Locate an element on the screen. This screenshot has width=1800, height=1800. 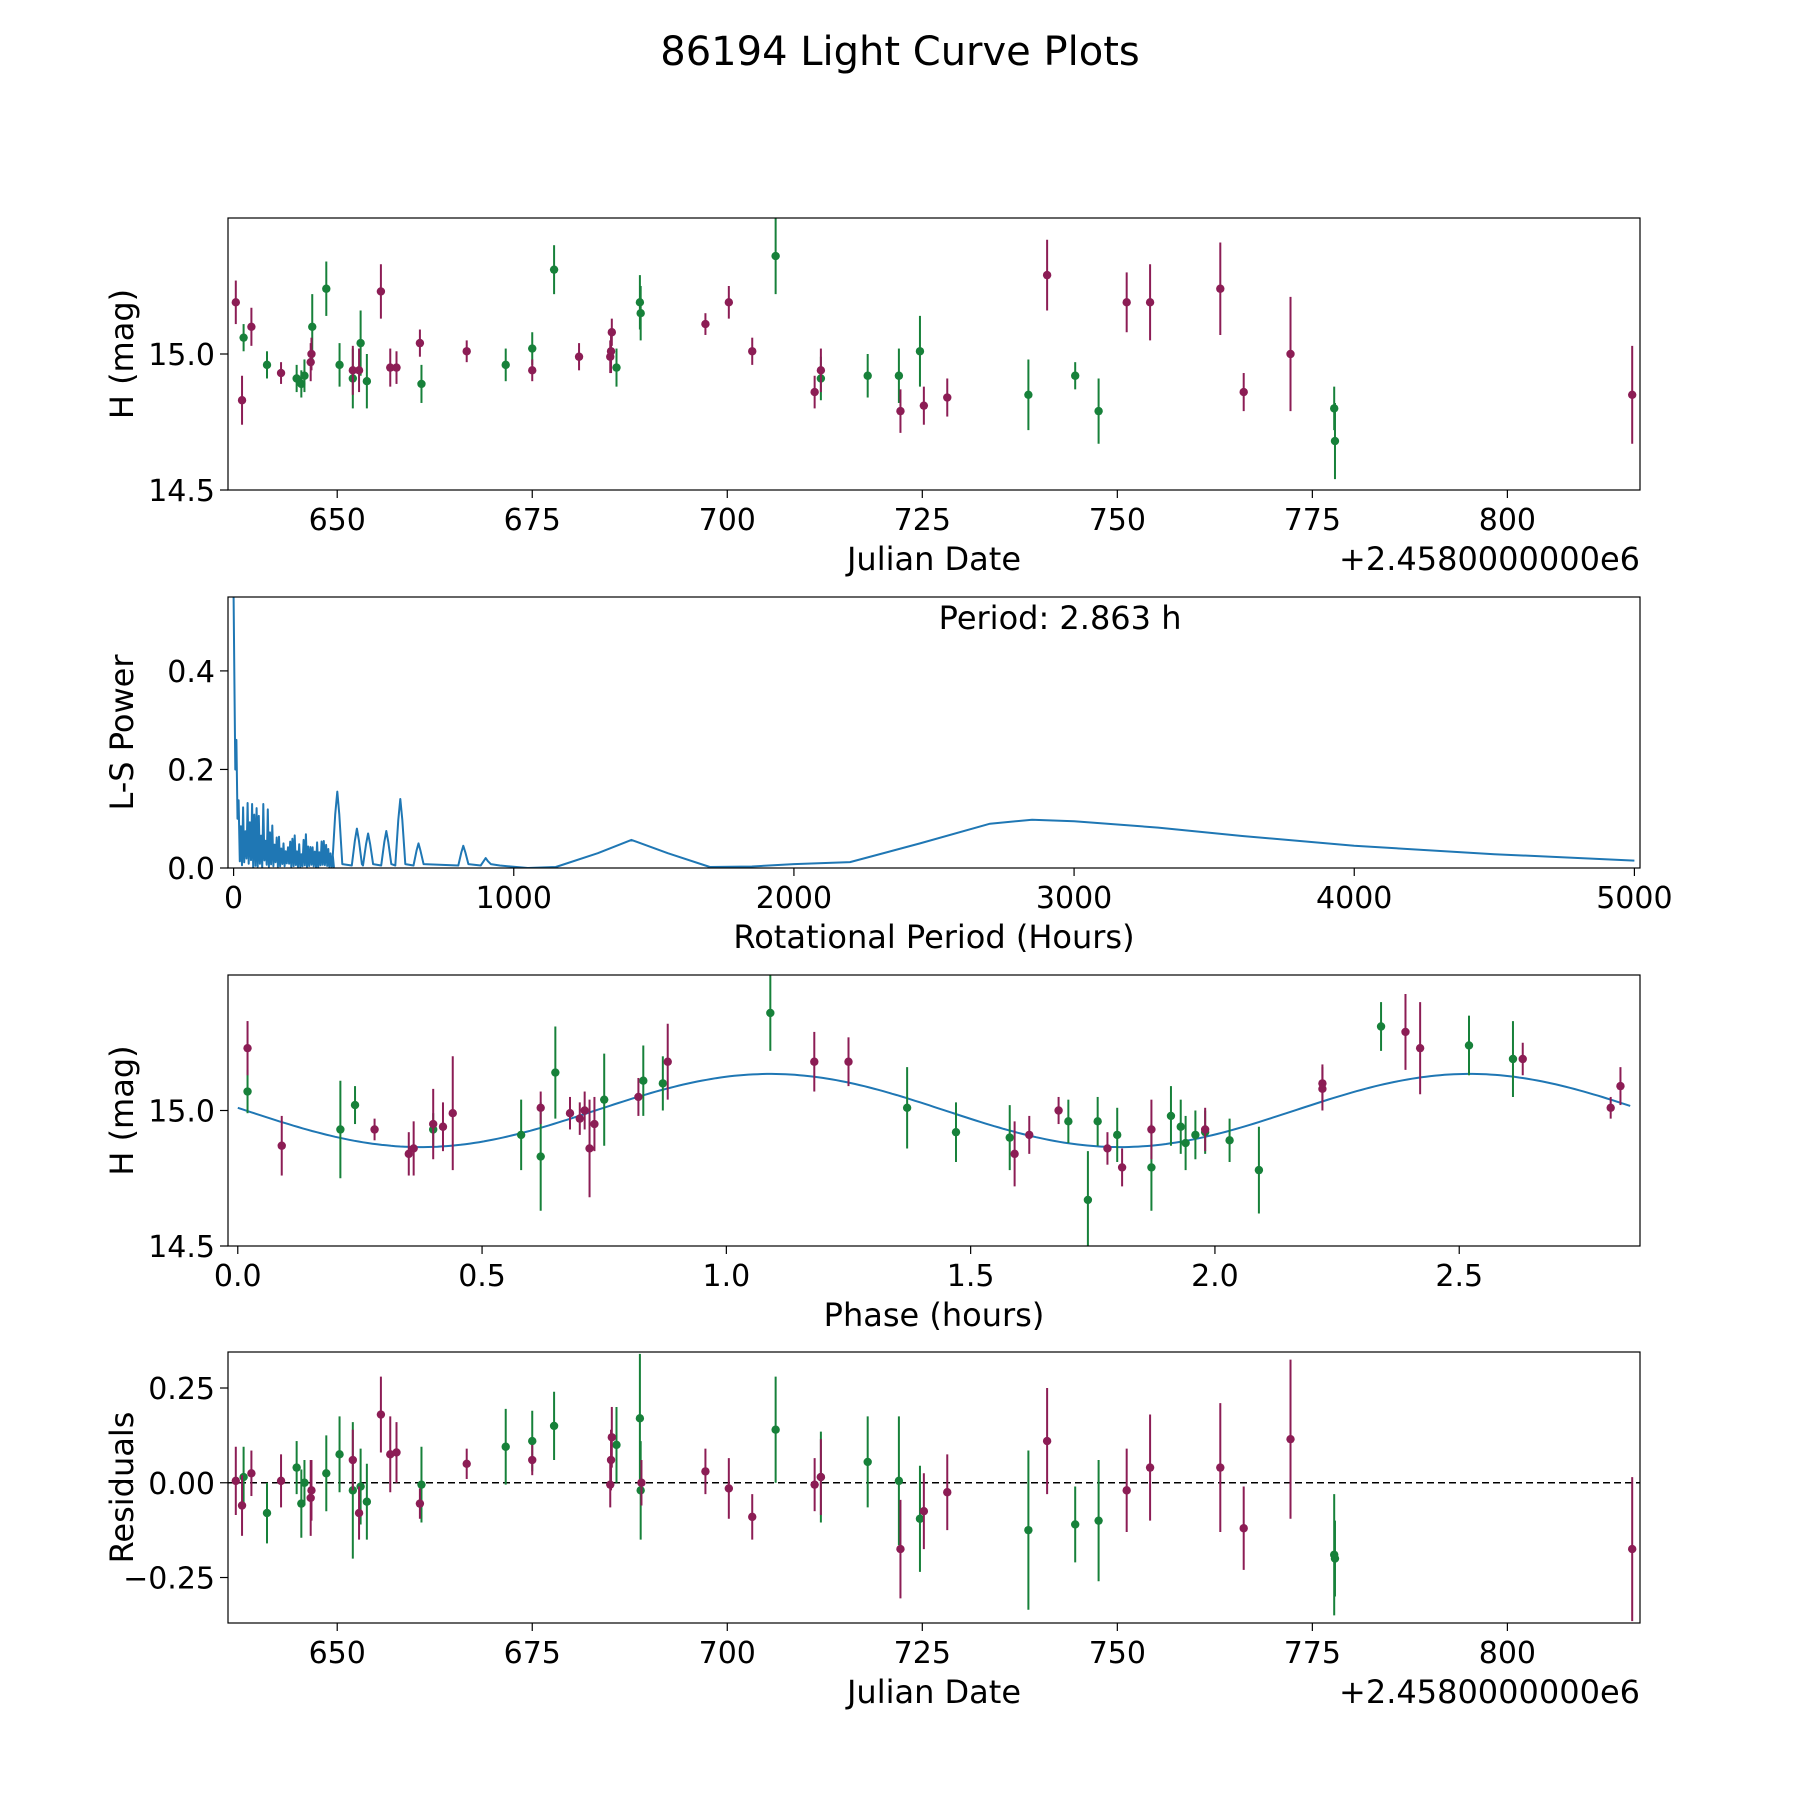
phased-frame is located at coordinates (934, 1110).